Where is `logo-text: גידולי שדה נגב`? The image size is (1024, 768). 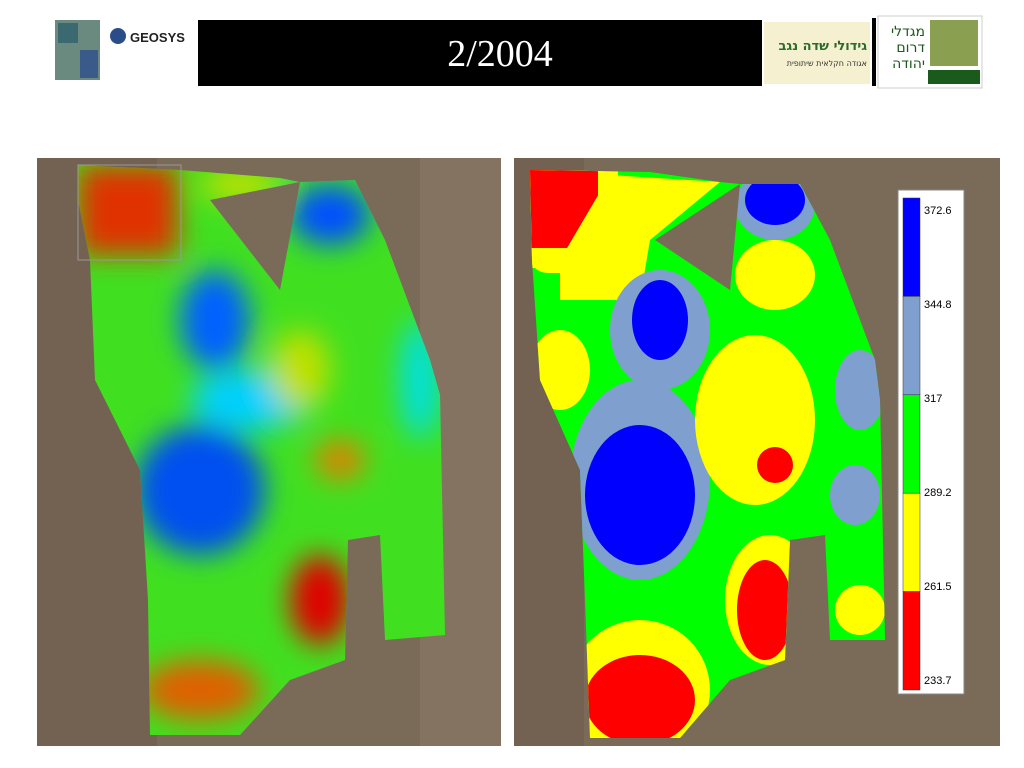 logo-text: גידולי שדה נגב is located at coordinates (822, 46).